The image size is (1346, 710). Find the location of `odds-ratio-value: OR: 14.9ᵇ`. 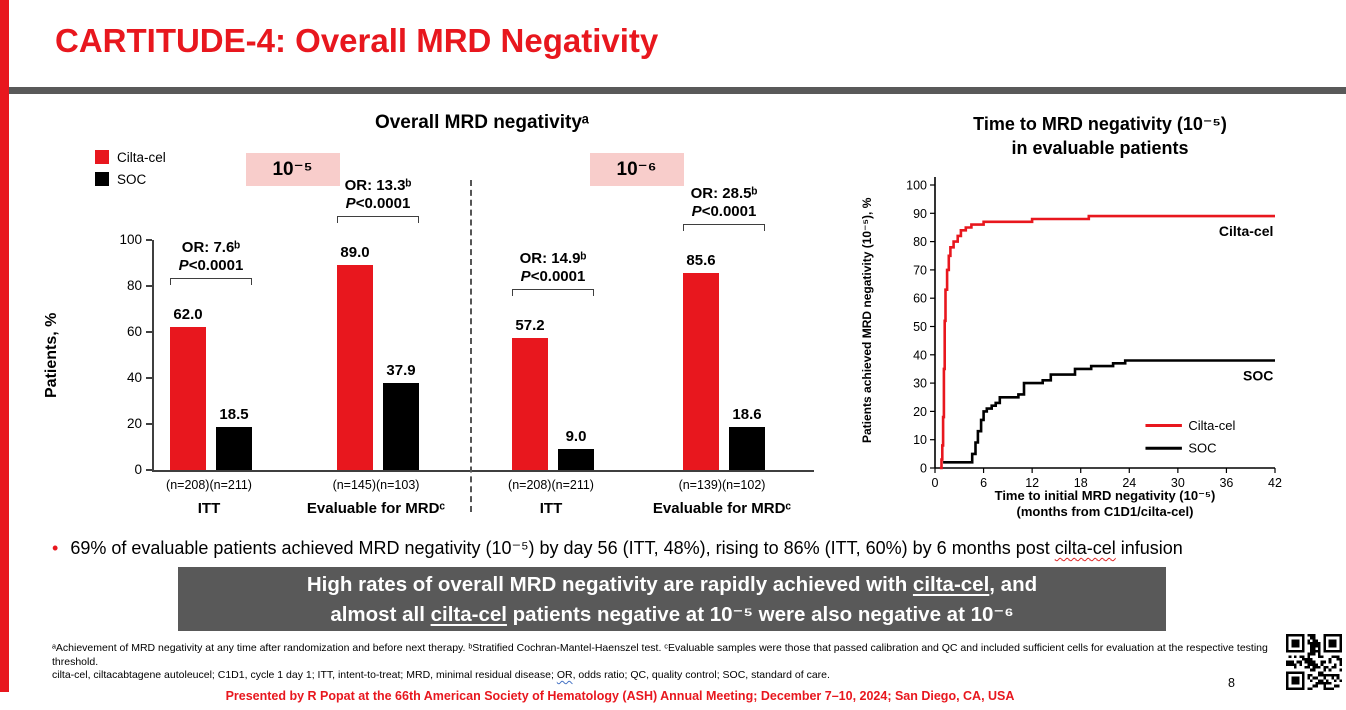

odds-ratio-value: OR: 14.9ᵇ is located at coordinates (553, 259).